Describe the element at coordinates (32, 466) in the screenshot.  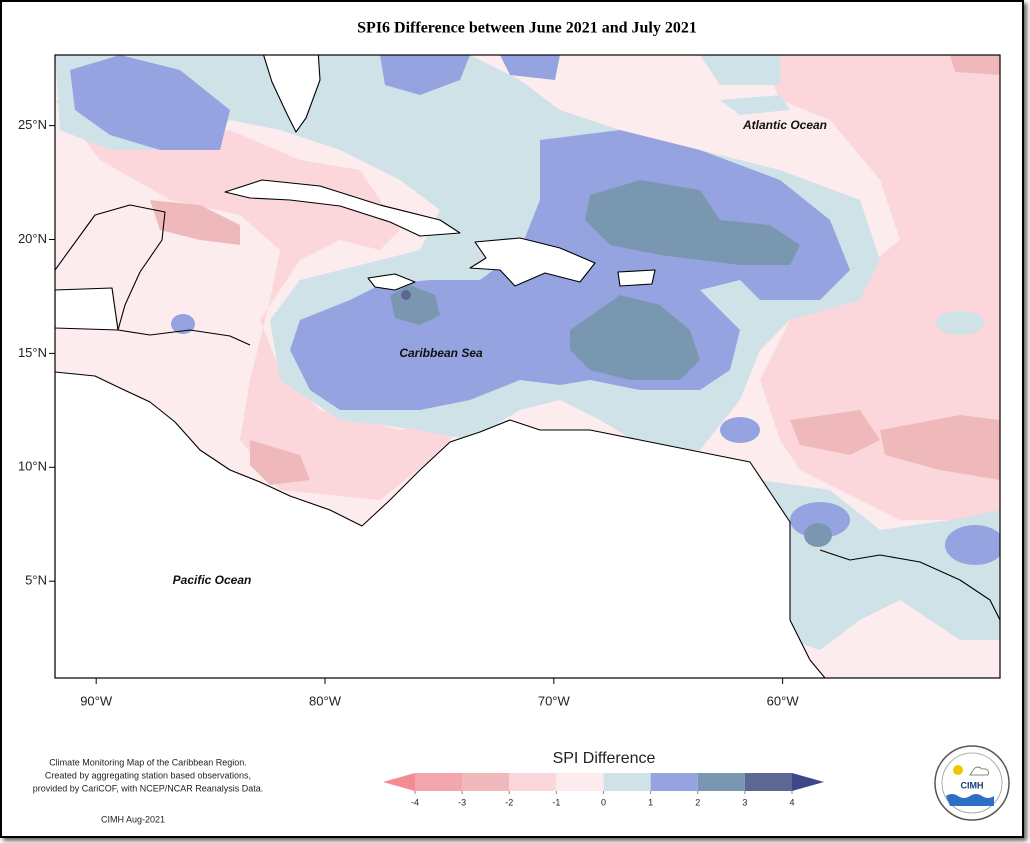
I see `y-tick-label: 10°N` at that location.